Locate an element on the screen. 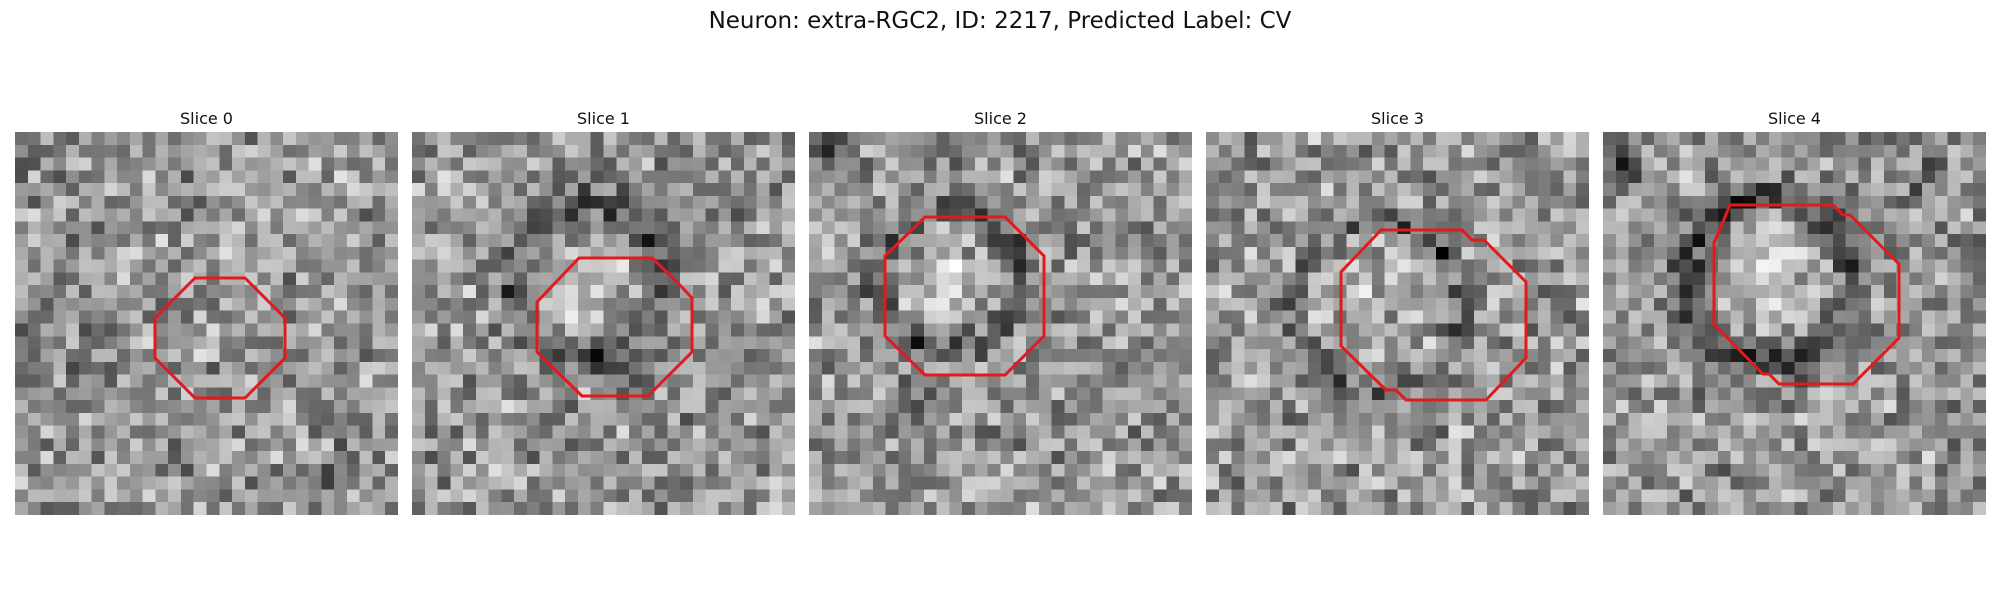 This screenshot has width=2000, height=600. slice-panel-0: Slice 0 is located at coordinates (206, 310).